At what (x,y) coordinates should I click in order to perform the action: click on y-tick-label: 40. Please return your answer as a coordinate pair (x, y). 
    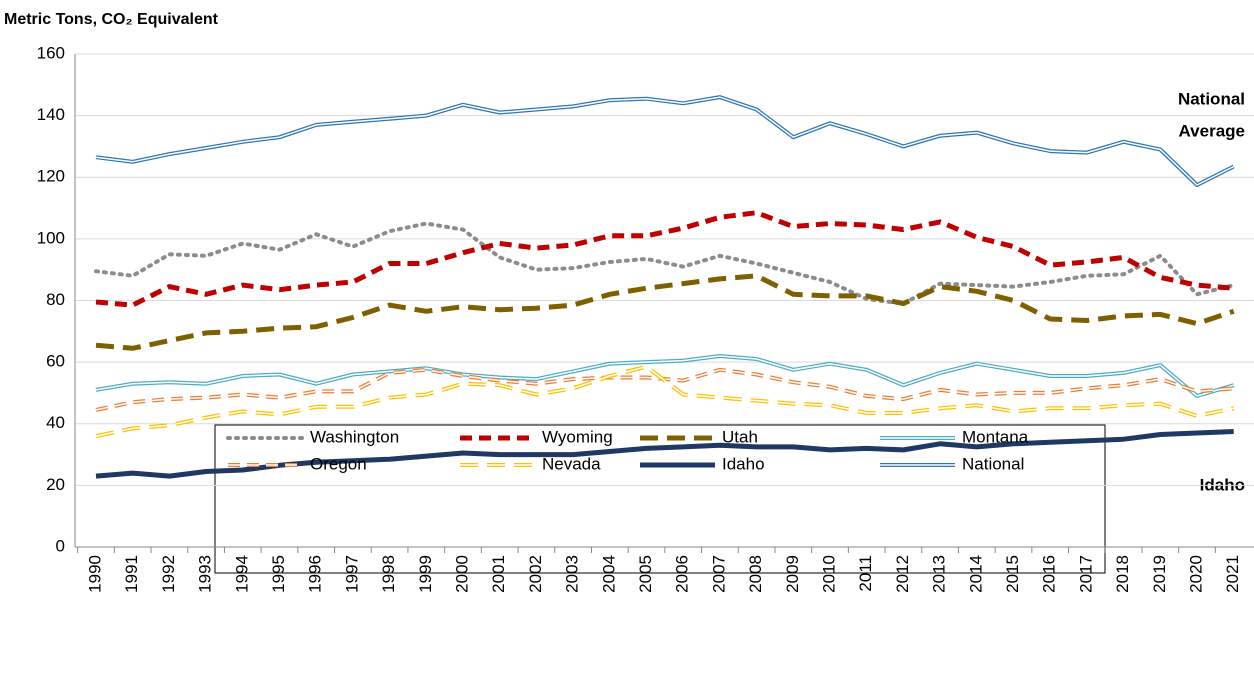
    Looking at the image, I should click on (55, 422).